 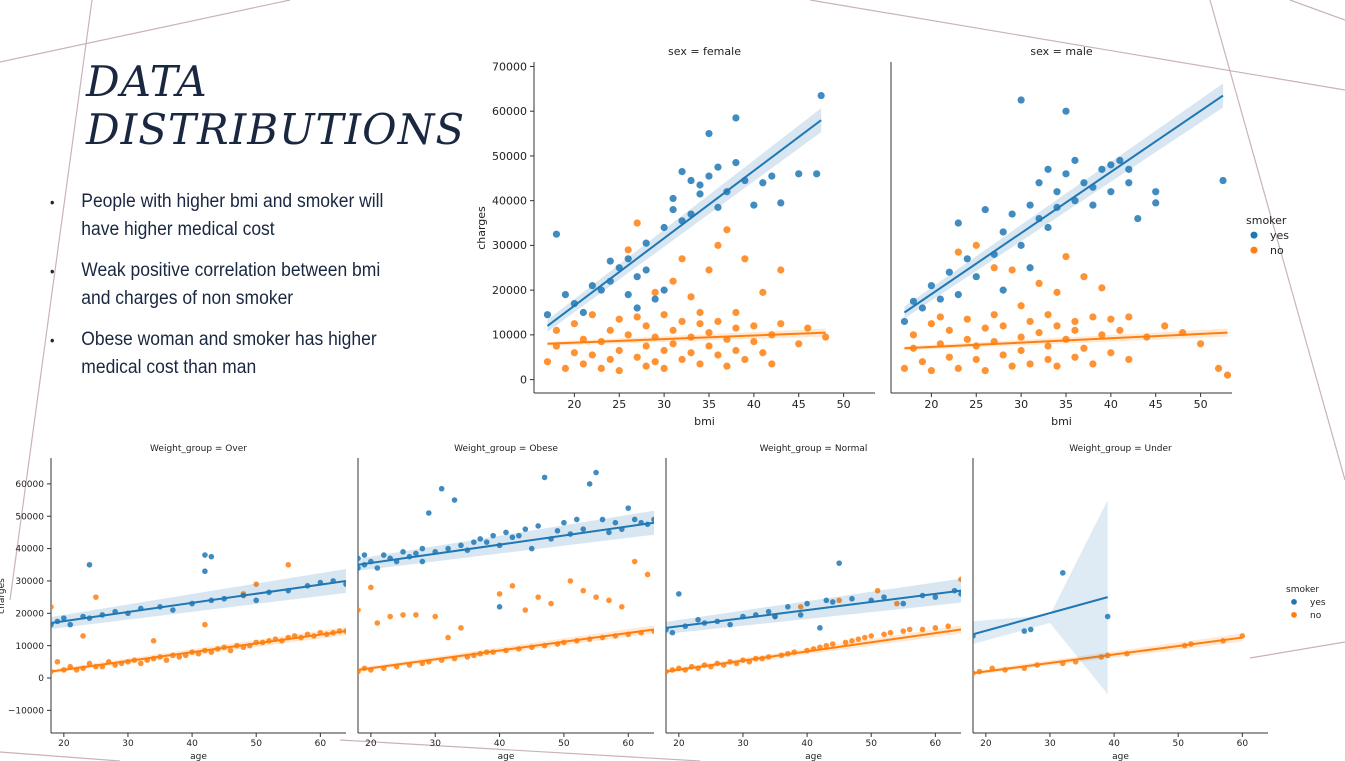 What do you see at coordinates (1120, 449) in the screenshot?
I see `chart-title: Weight_group = Under` at bounding box center [1120, 449].